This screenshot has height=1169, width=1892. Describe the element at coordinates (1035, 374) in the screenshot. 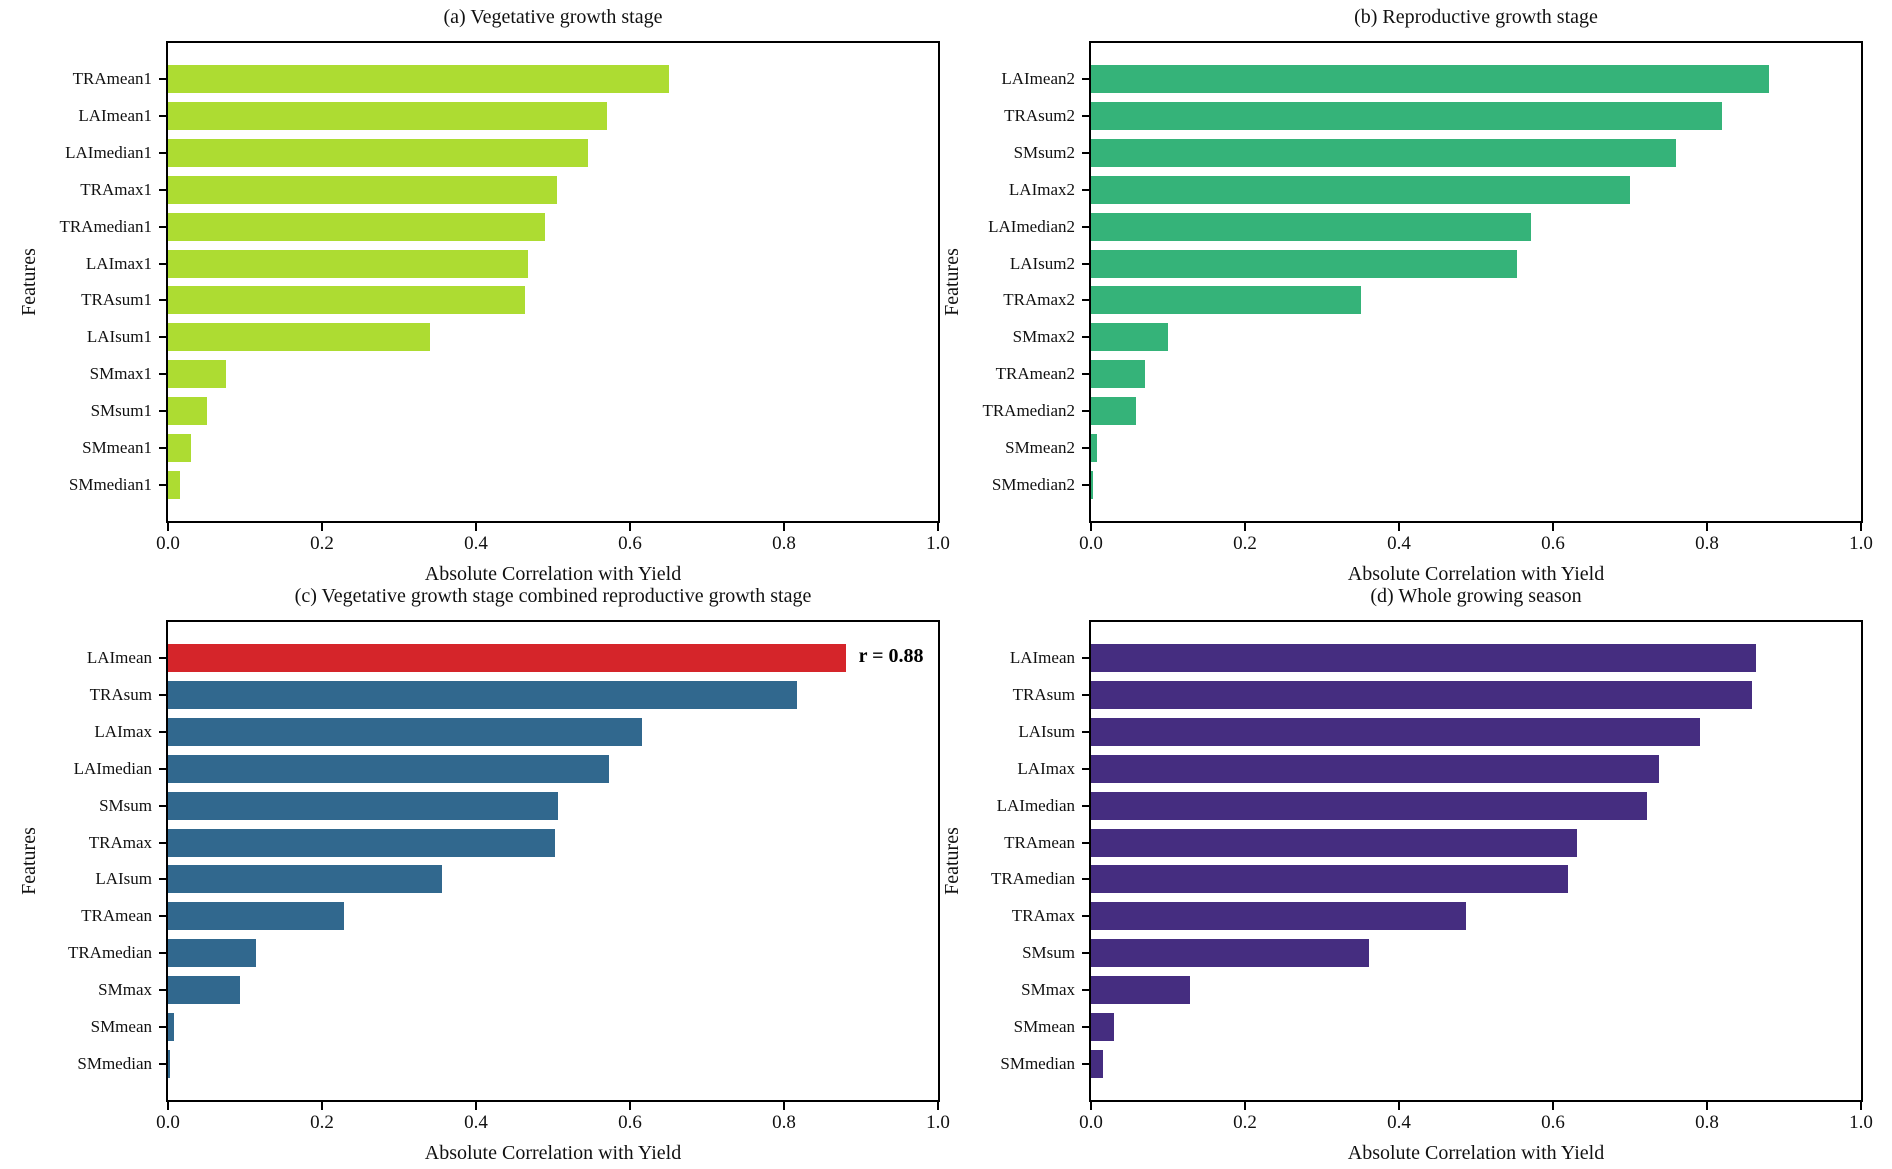

I see `y-tick-label-TRAmean2: TRAmean2` at that location.